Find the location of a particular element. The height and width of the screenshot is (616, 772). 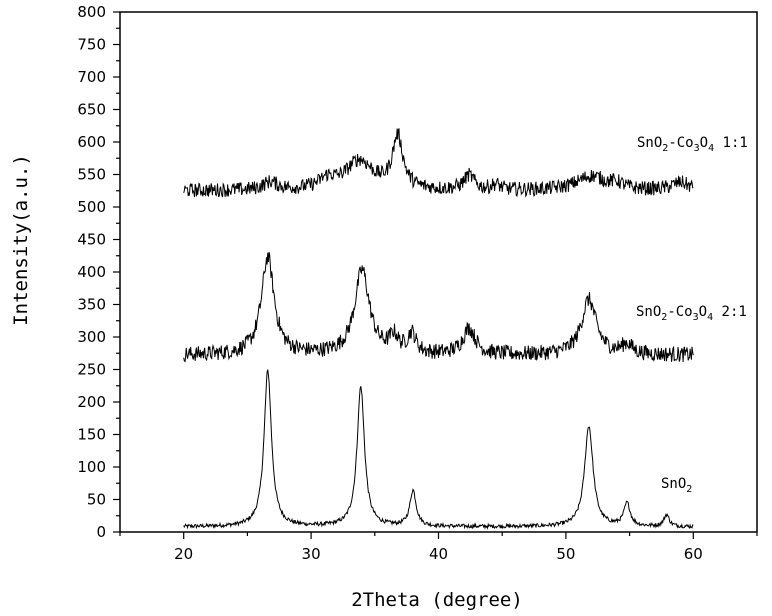

x-tick-label: 20 is located at coordinates (183, 554).